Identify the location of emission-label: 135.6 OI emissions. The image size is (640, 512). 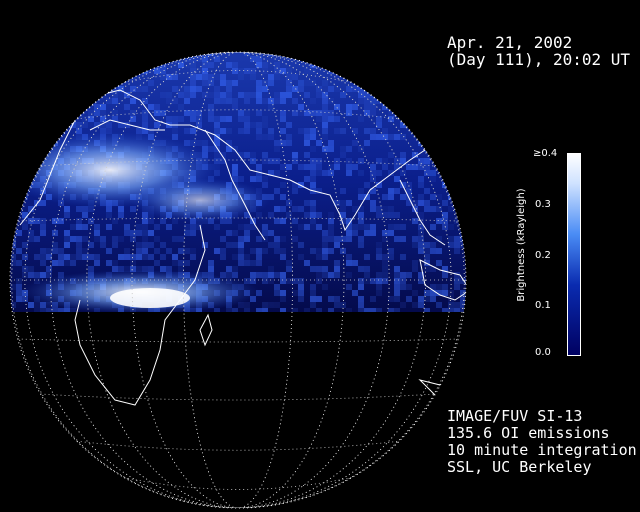
(528, 433).